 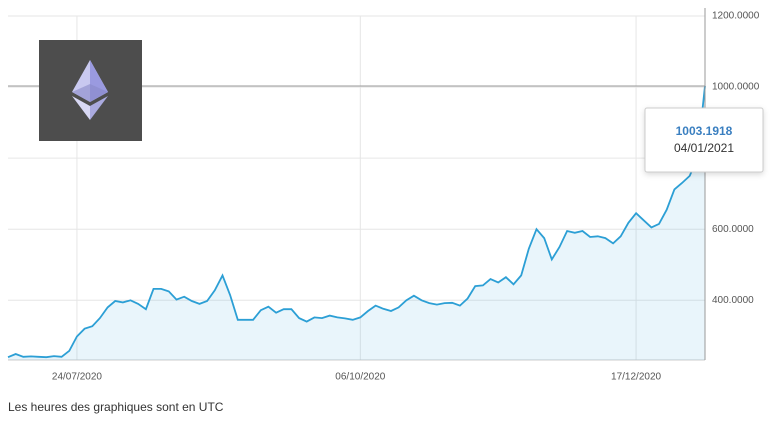 I want to click on y-tick-label: 1000.0000, so click(x=736, y=87).